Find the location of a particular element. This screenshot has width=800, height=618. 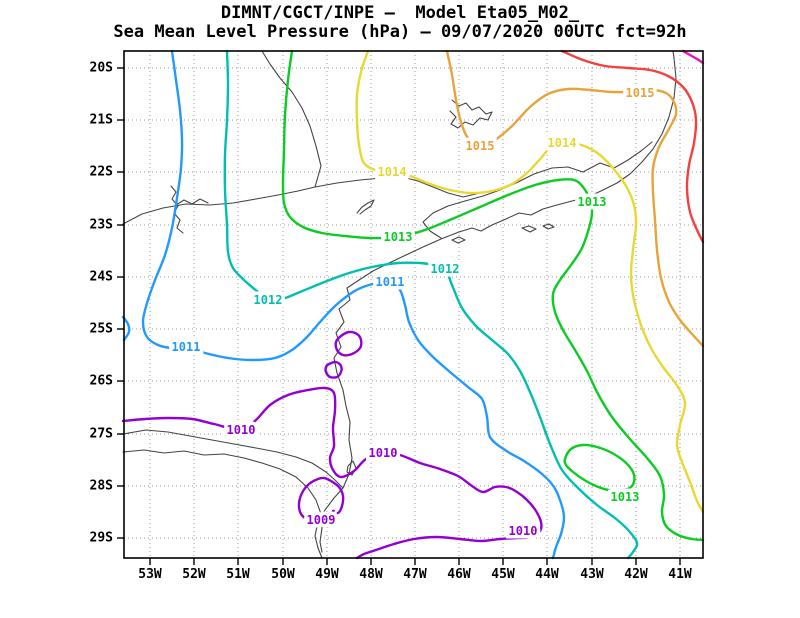

y-tick-label: 26S is located at coordinates (102, 381).